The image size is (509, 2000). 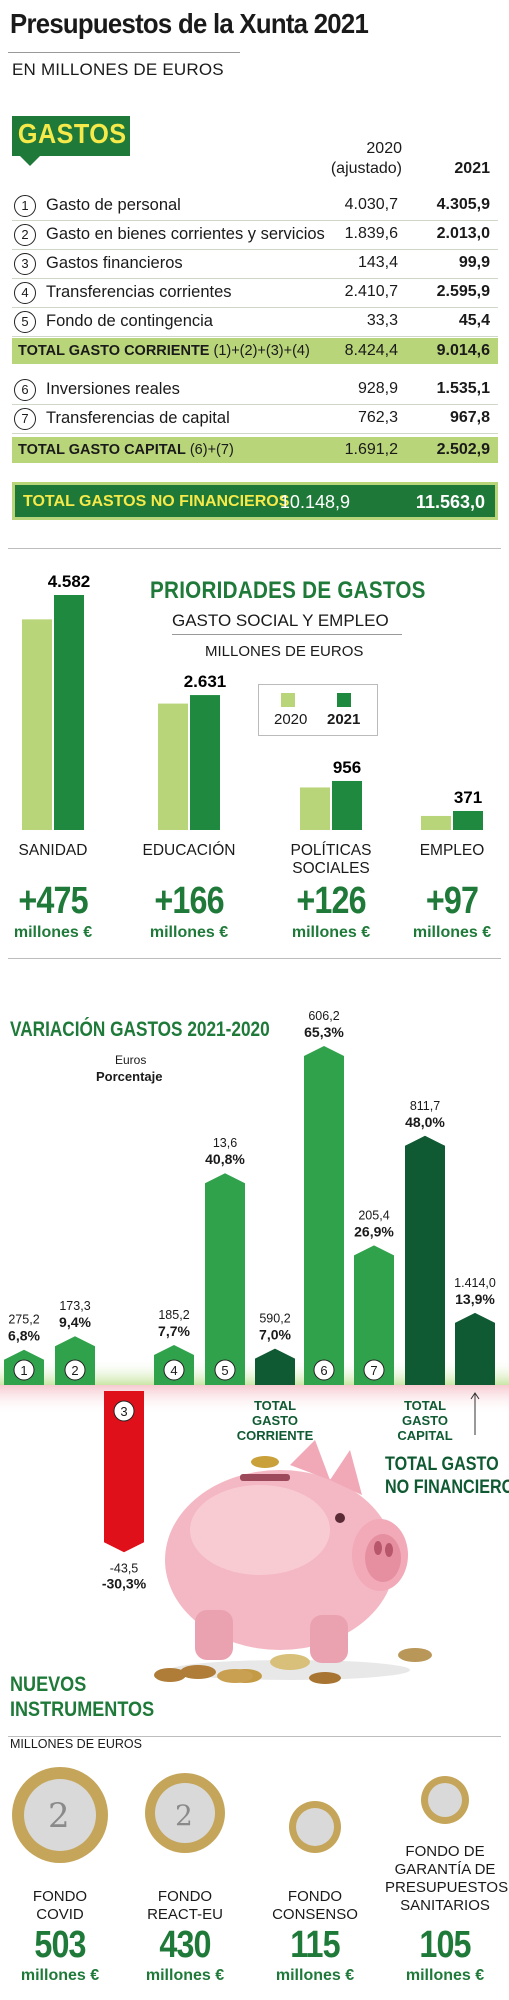 I want to click on coin-icon-large-1: 2, so click(x=60, y=1815).